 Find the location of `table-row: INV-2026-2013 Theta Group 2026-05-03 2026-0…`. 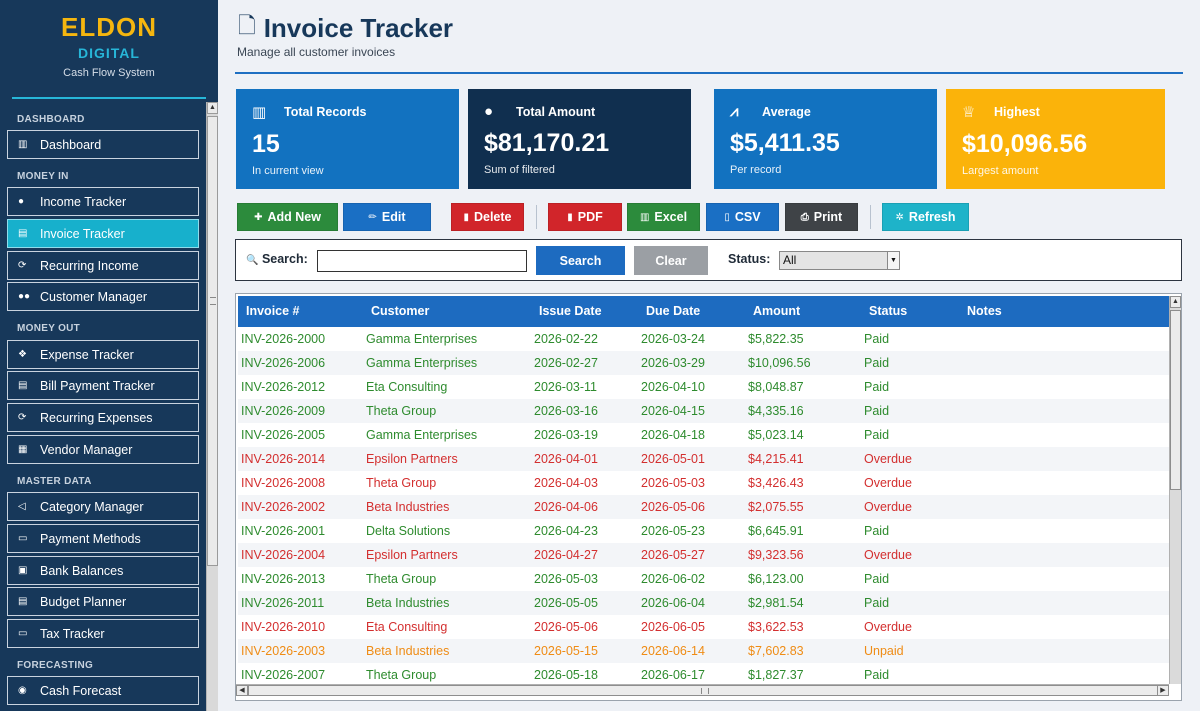

table-row: INV-2026-2013 Theta Group 2026-05-03 2026-0… is located at coordinates (703, 579).